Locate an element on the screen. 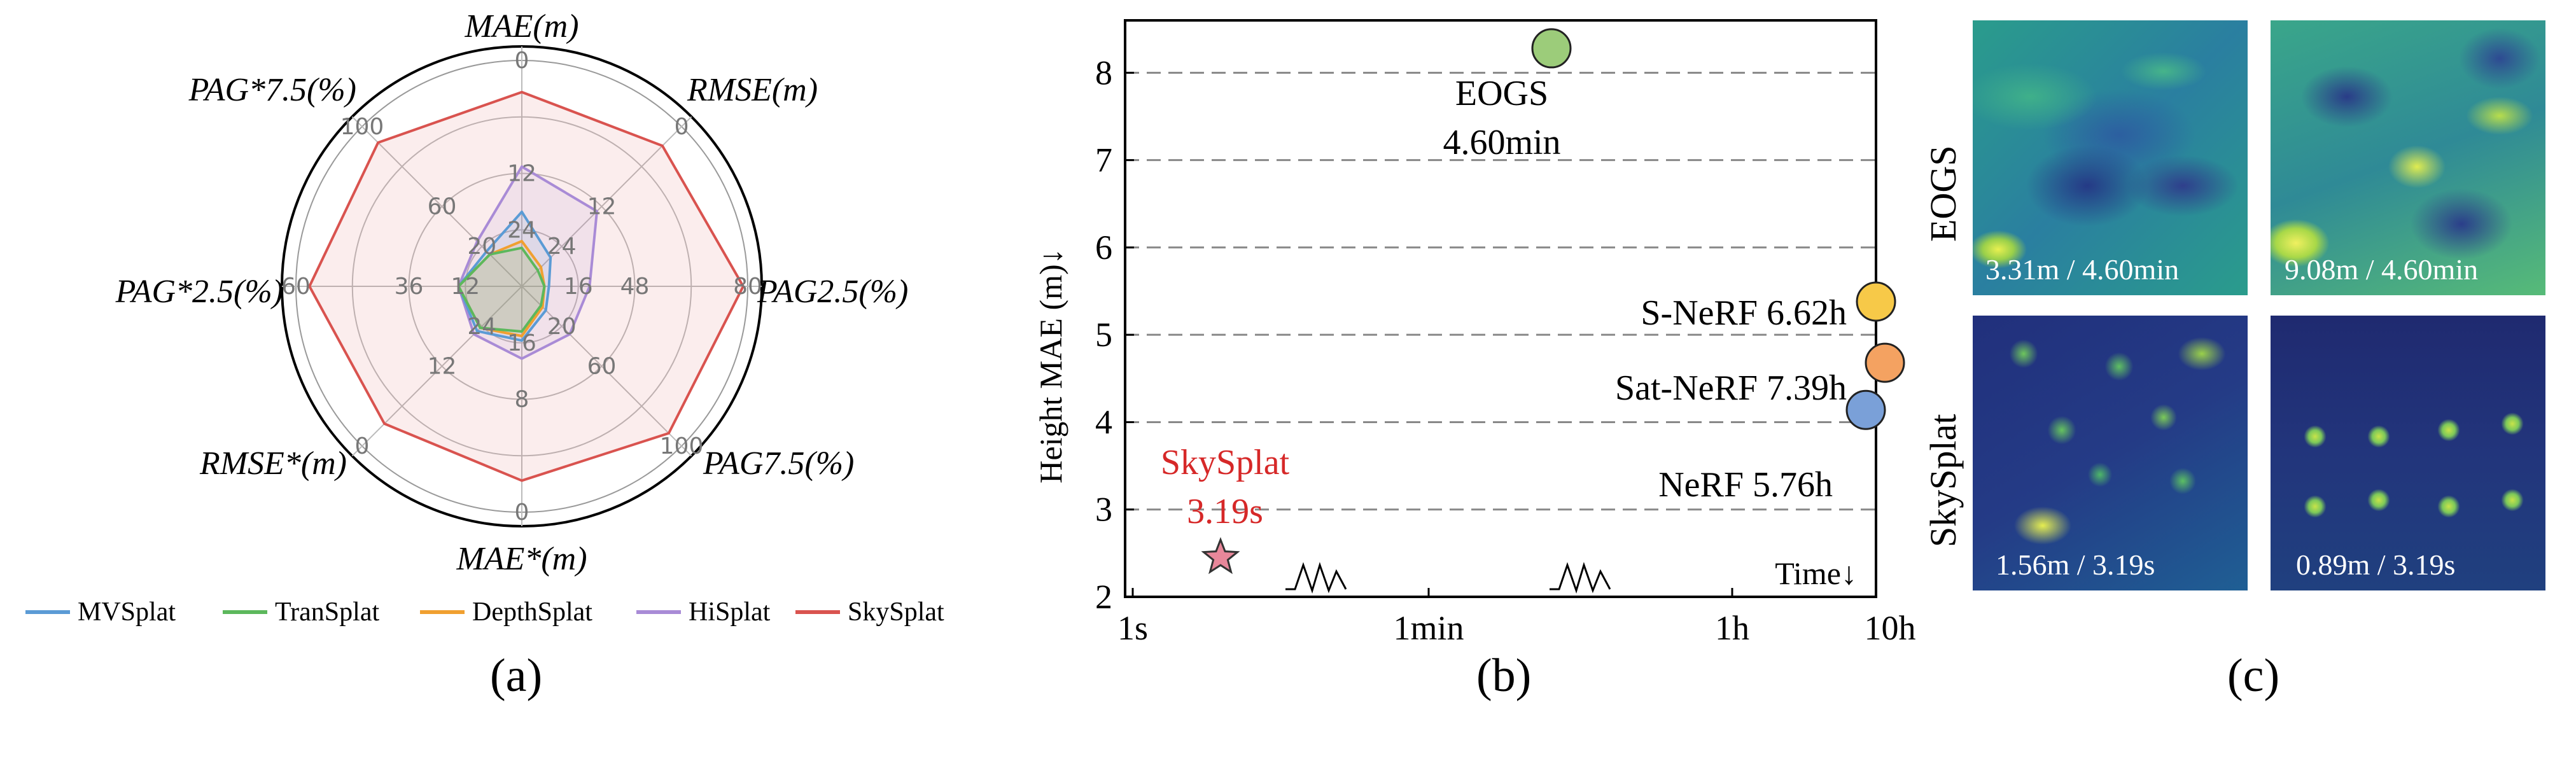 This screenshot has width=2576, height=761. point-eogs is located at coordinates (1551, 48).